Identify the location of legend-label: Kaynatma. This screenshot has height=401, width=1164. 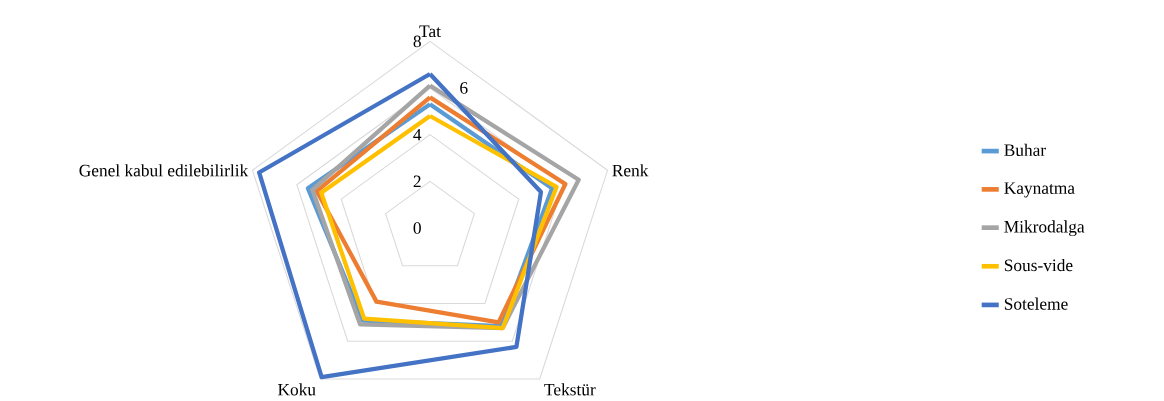
(1039, 190).